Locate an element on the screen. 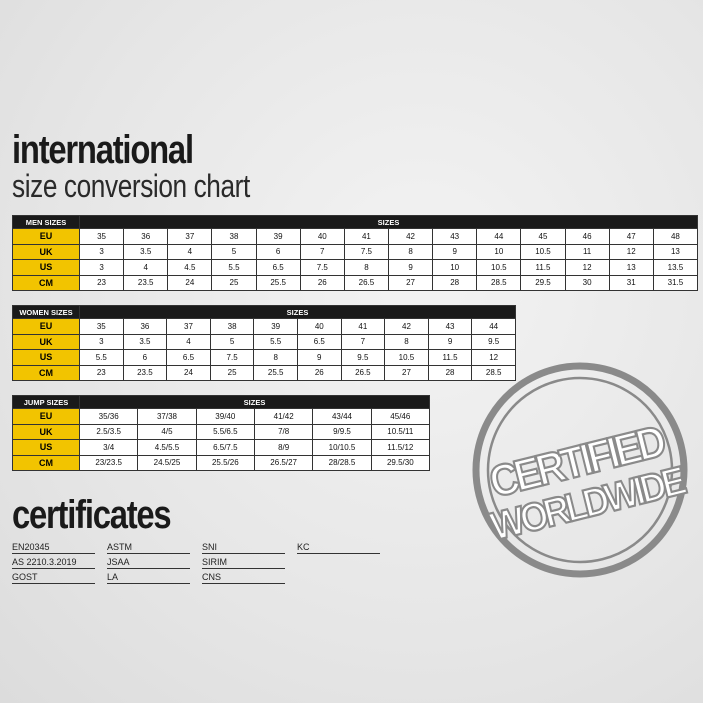  size-cell: 28/28.5 is located at coordinates (342, 462).